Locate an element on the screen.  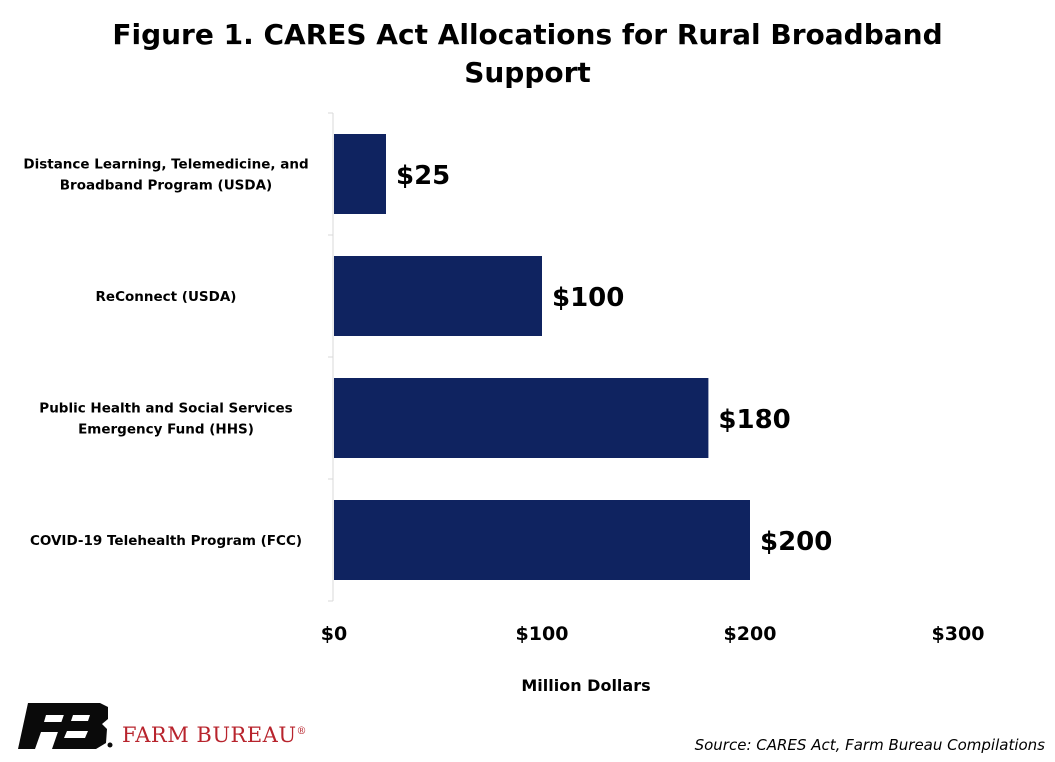
brand-name: FARM BUREAU® is located at coordinates (214, 735).